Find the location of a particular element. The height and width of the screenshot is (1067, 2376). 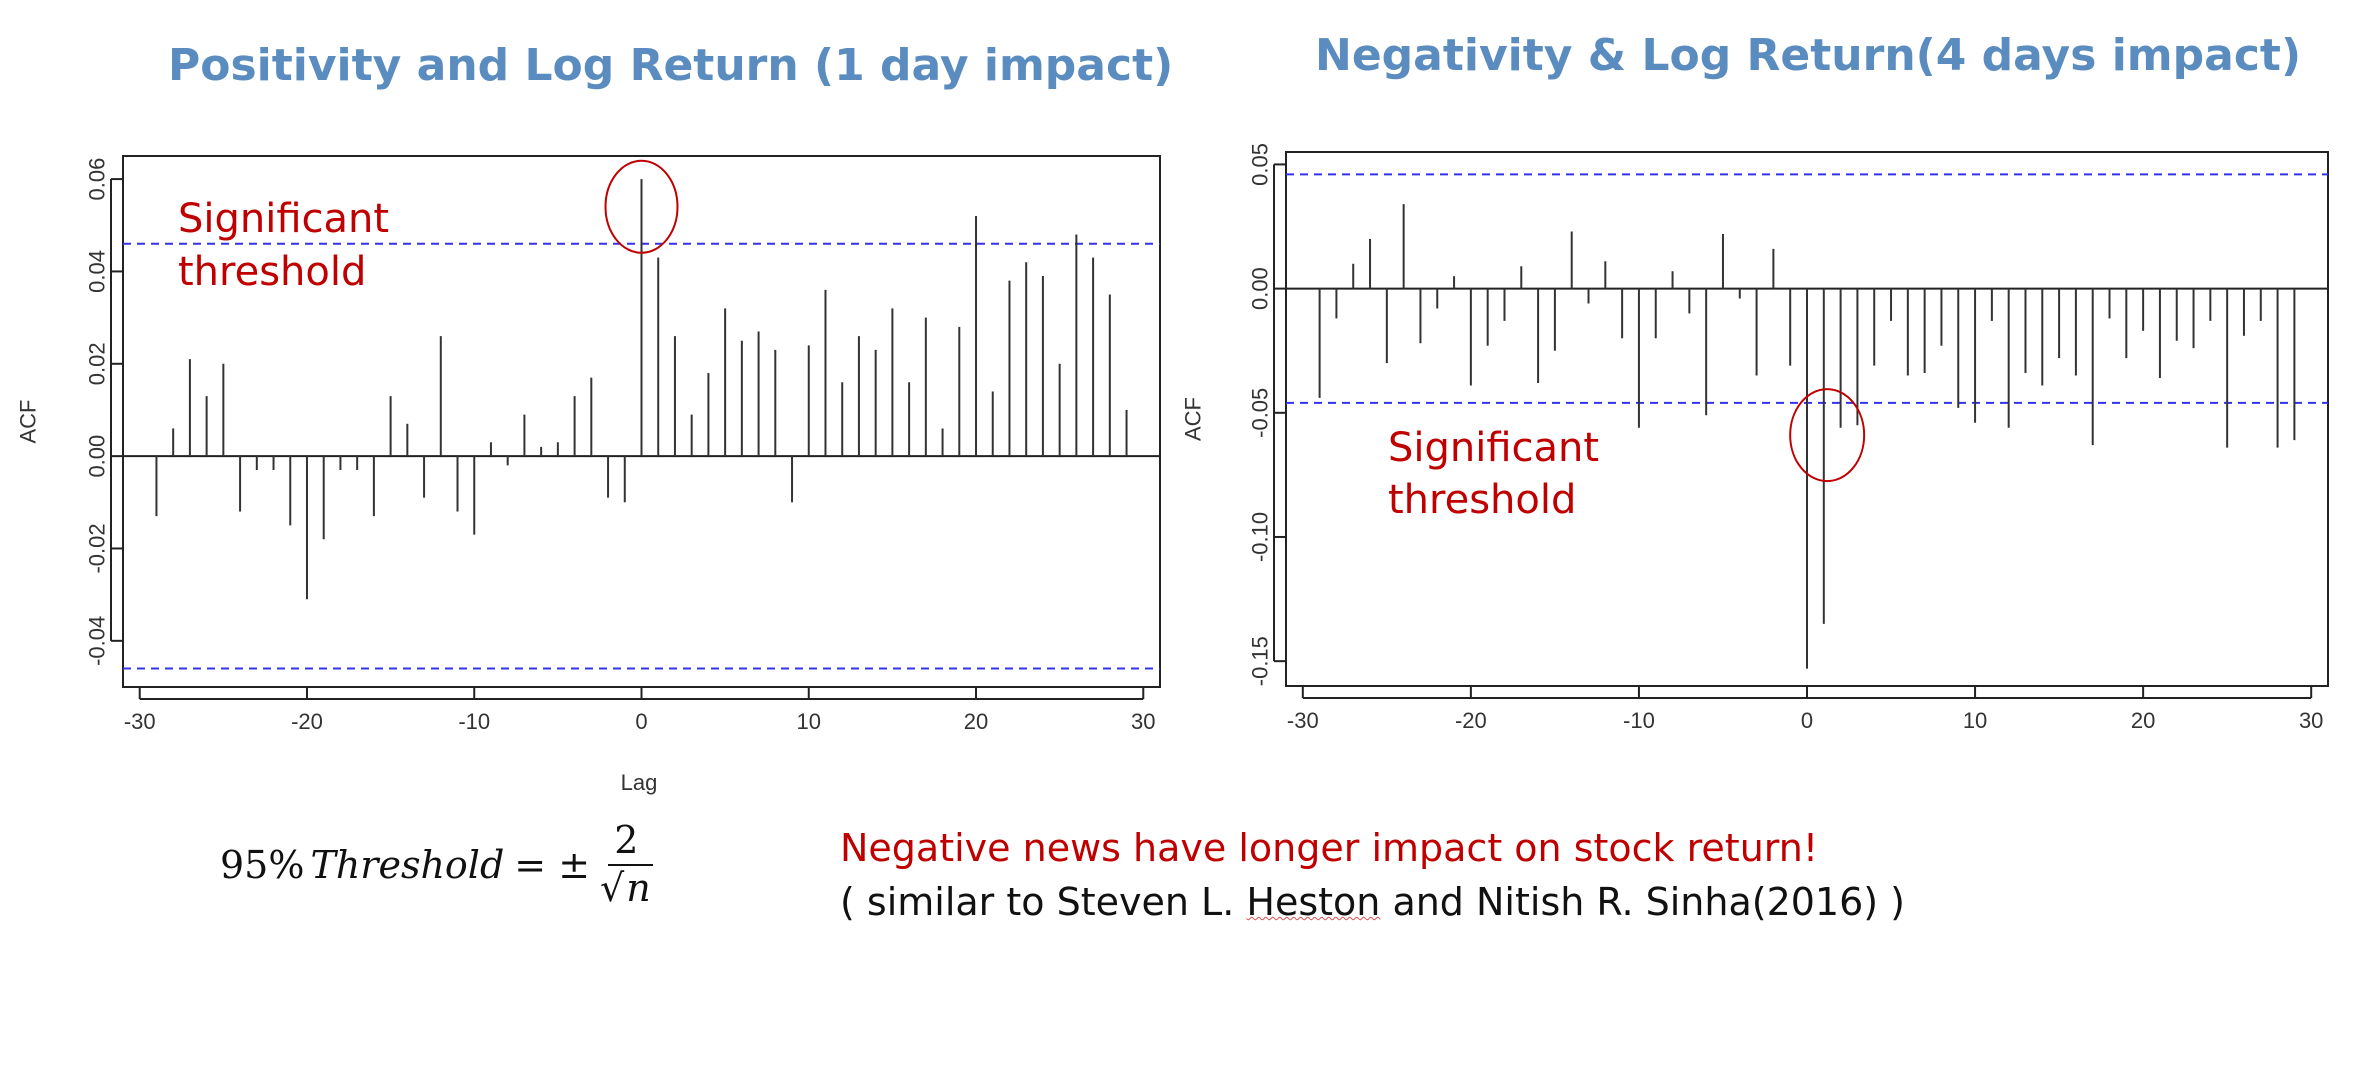

y-tick-label: -0.02 is located at coordinates (97, 548).